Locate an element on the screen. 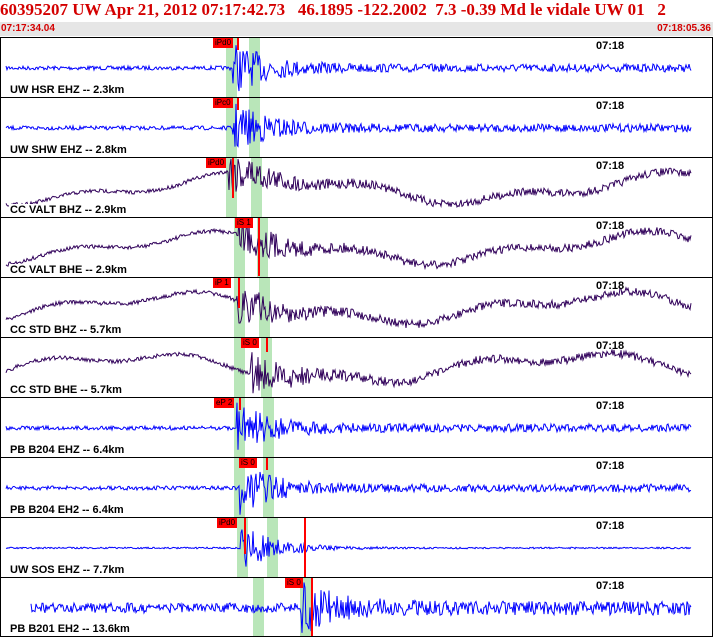  end-time: 07:18:05.36 is located at coordinates (684, 28).